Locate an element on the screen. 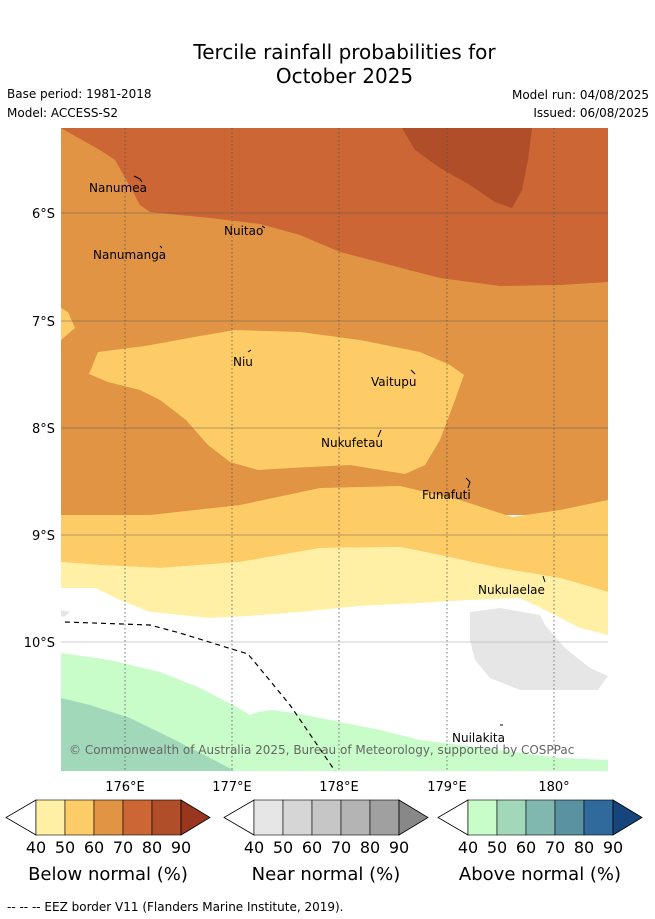 The height and width of the screenshot is (919, 655). base-period: Base period: 1981-2018 is located at coordinates (79, 94).